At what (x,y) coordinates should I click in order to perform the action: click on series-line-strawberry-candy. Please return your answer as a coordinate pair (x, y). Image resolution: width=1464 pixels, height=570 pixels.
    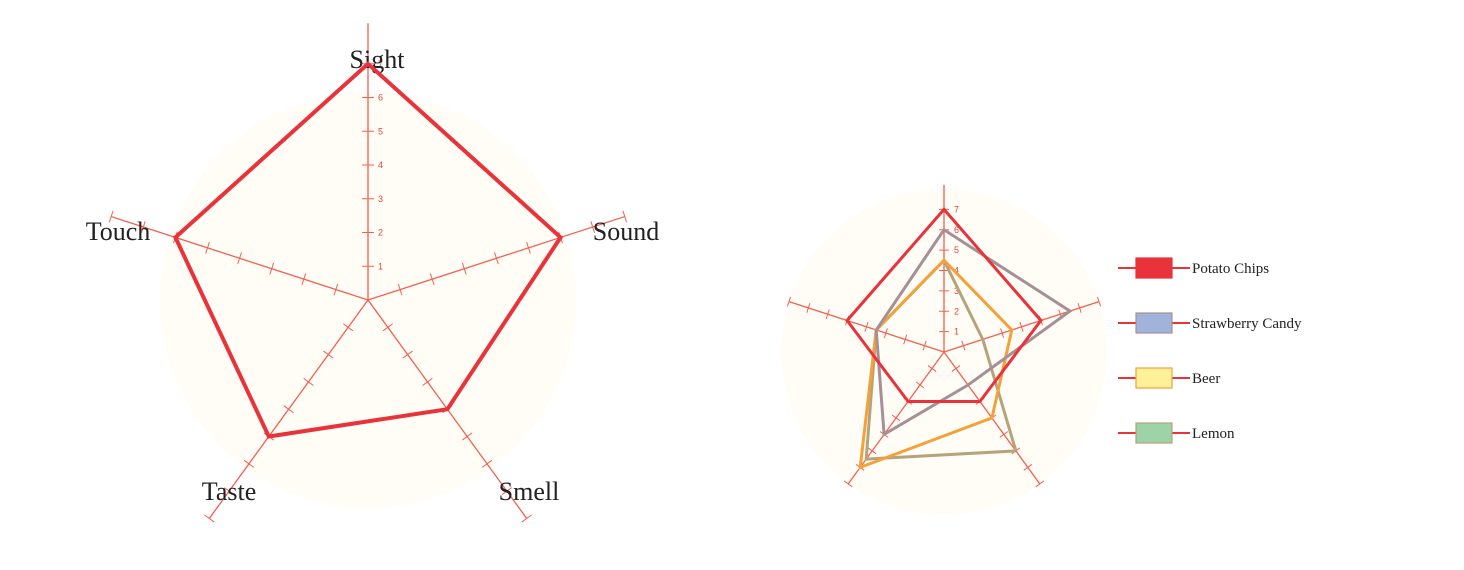
    Looking at the image, I should click on (973, 332).